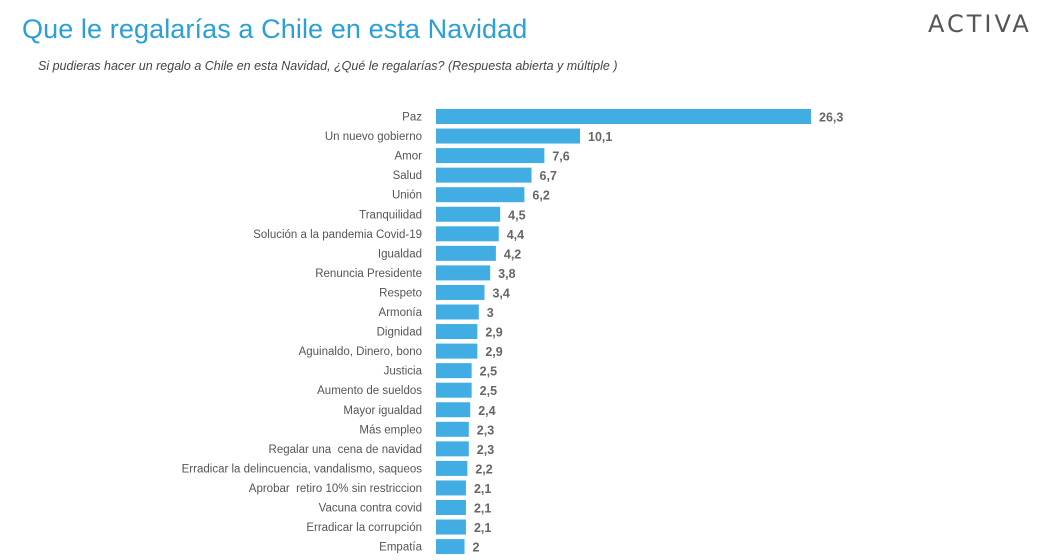 This screenshot has width=1052, height=560. Describe the element at coordinates (364, 528) in the screenshot. I see `category-label: Erradicar la corrupción` at that location.